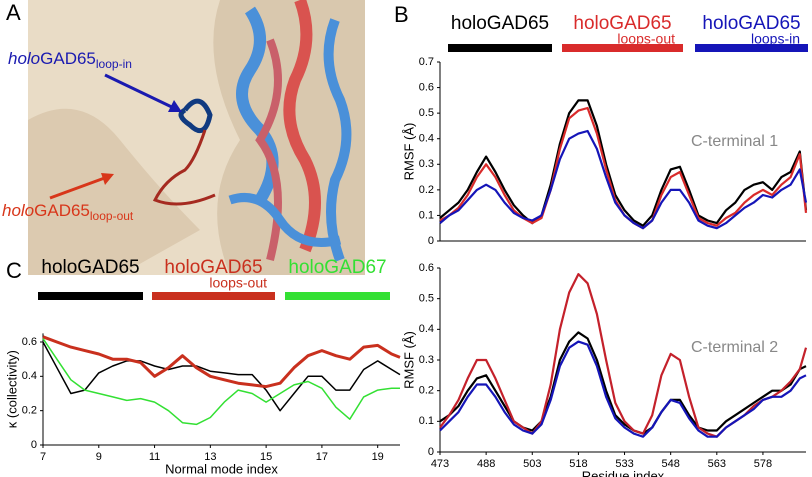 The image size is (812, 477). I want to click on x-tick-label: 488, so click(486, 464).